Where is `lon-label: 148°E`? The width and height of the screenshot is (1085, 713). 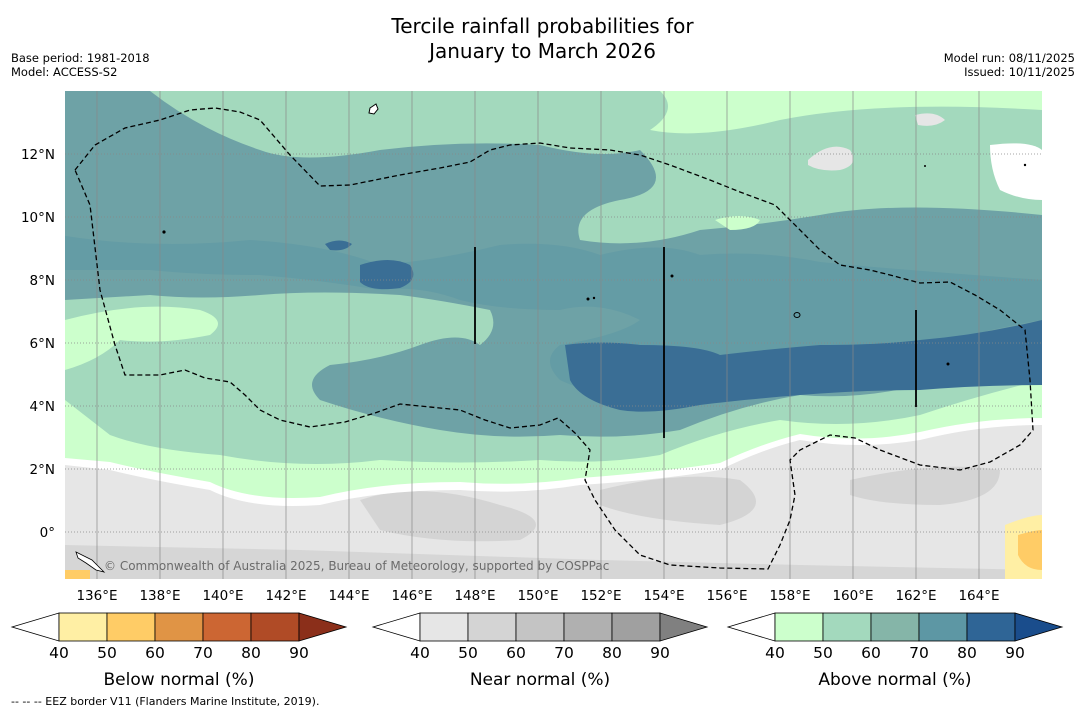
lon-label: 148°E is located at coordinates (474, 596).